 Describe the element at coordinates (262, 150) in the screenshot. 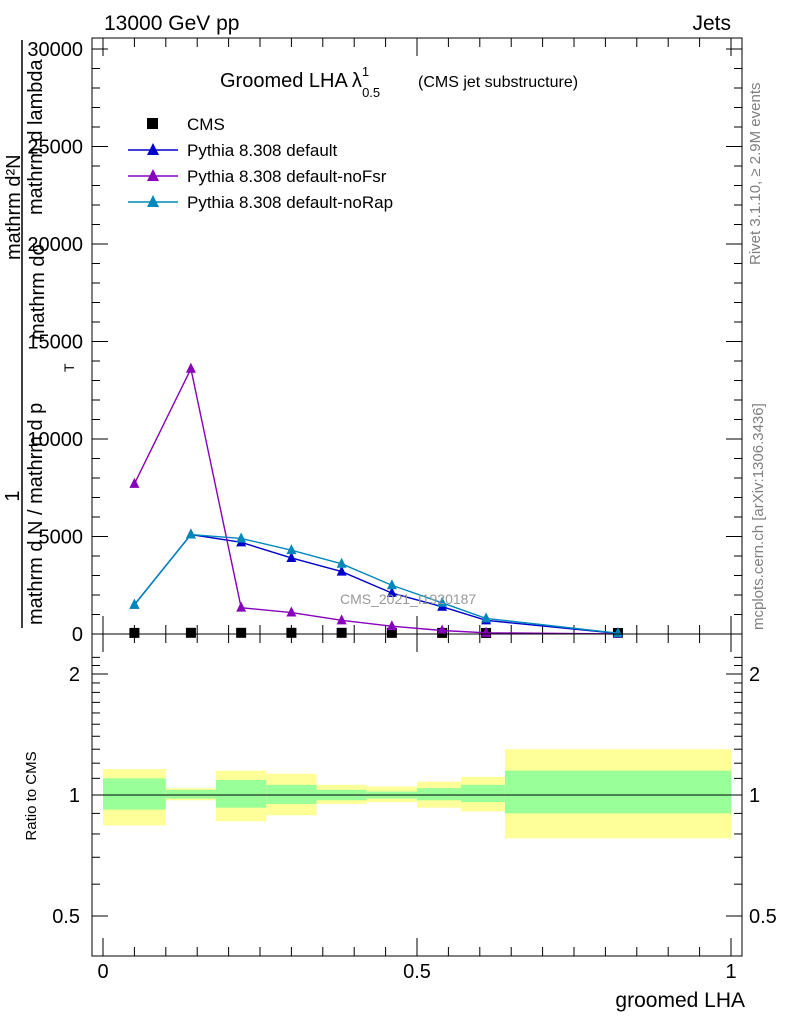

I see `legend-label: Pythia 8.308 default` at that location.